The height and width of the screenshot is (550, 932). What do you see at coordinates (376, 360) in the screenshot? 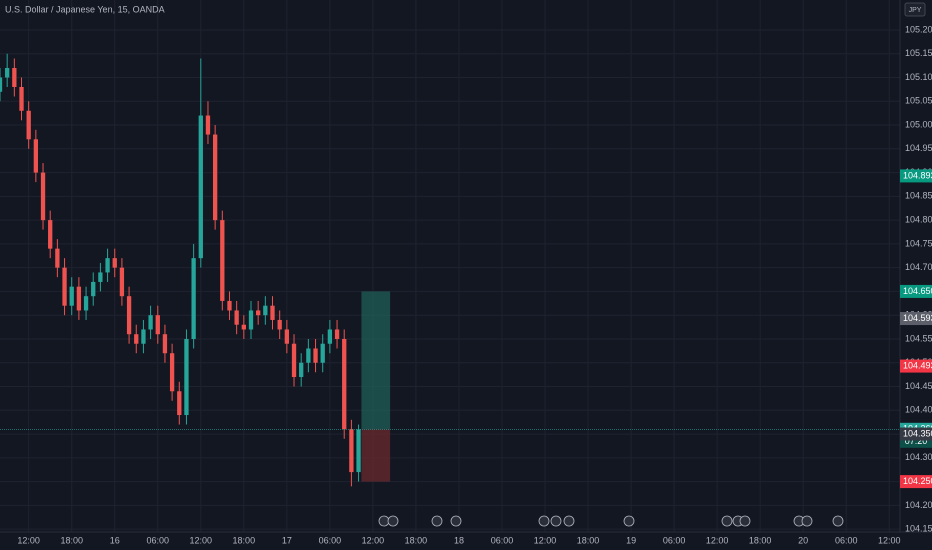
I see `position-profit` at bounding box center [376, 360].